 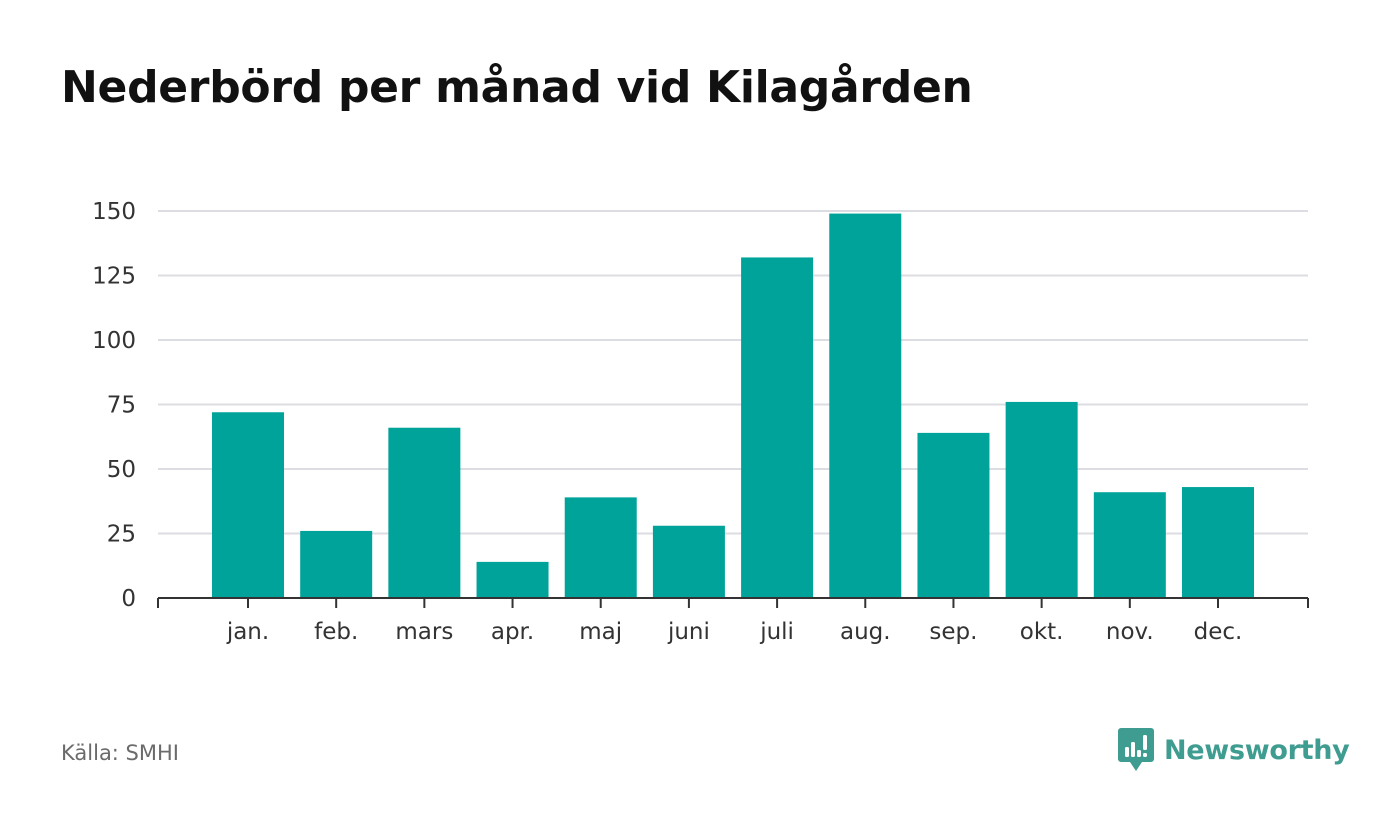 I want to click on x-tick-label: juli, so click(x=776, y=632).